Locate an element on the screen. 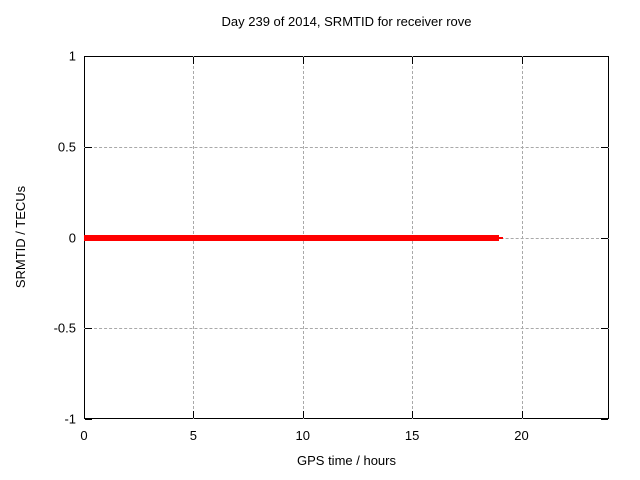  x-tick-label: 0 is located at coordinates (84, 435).